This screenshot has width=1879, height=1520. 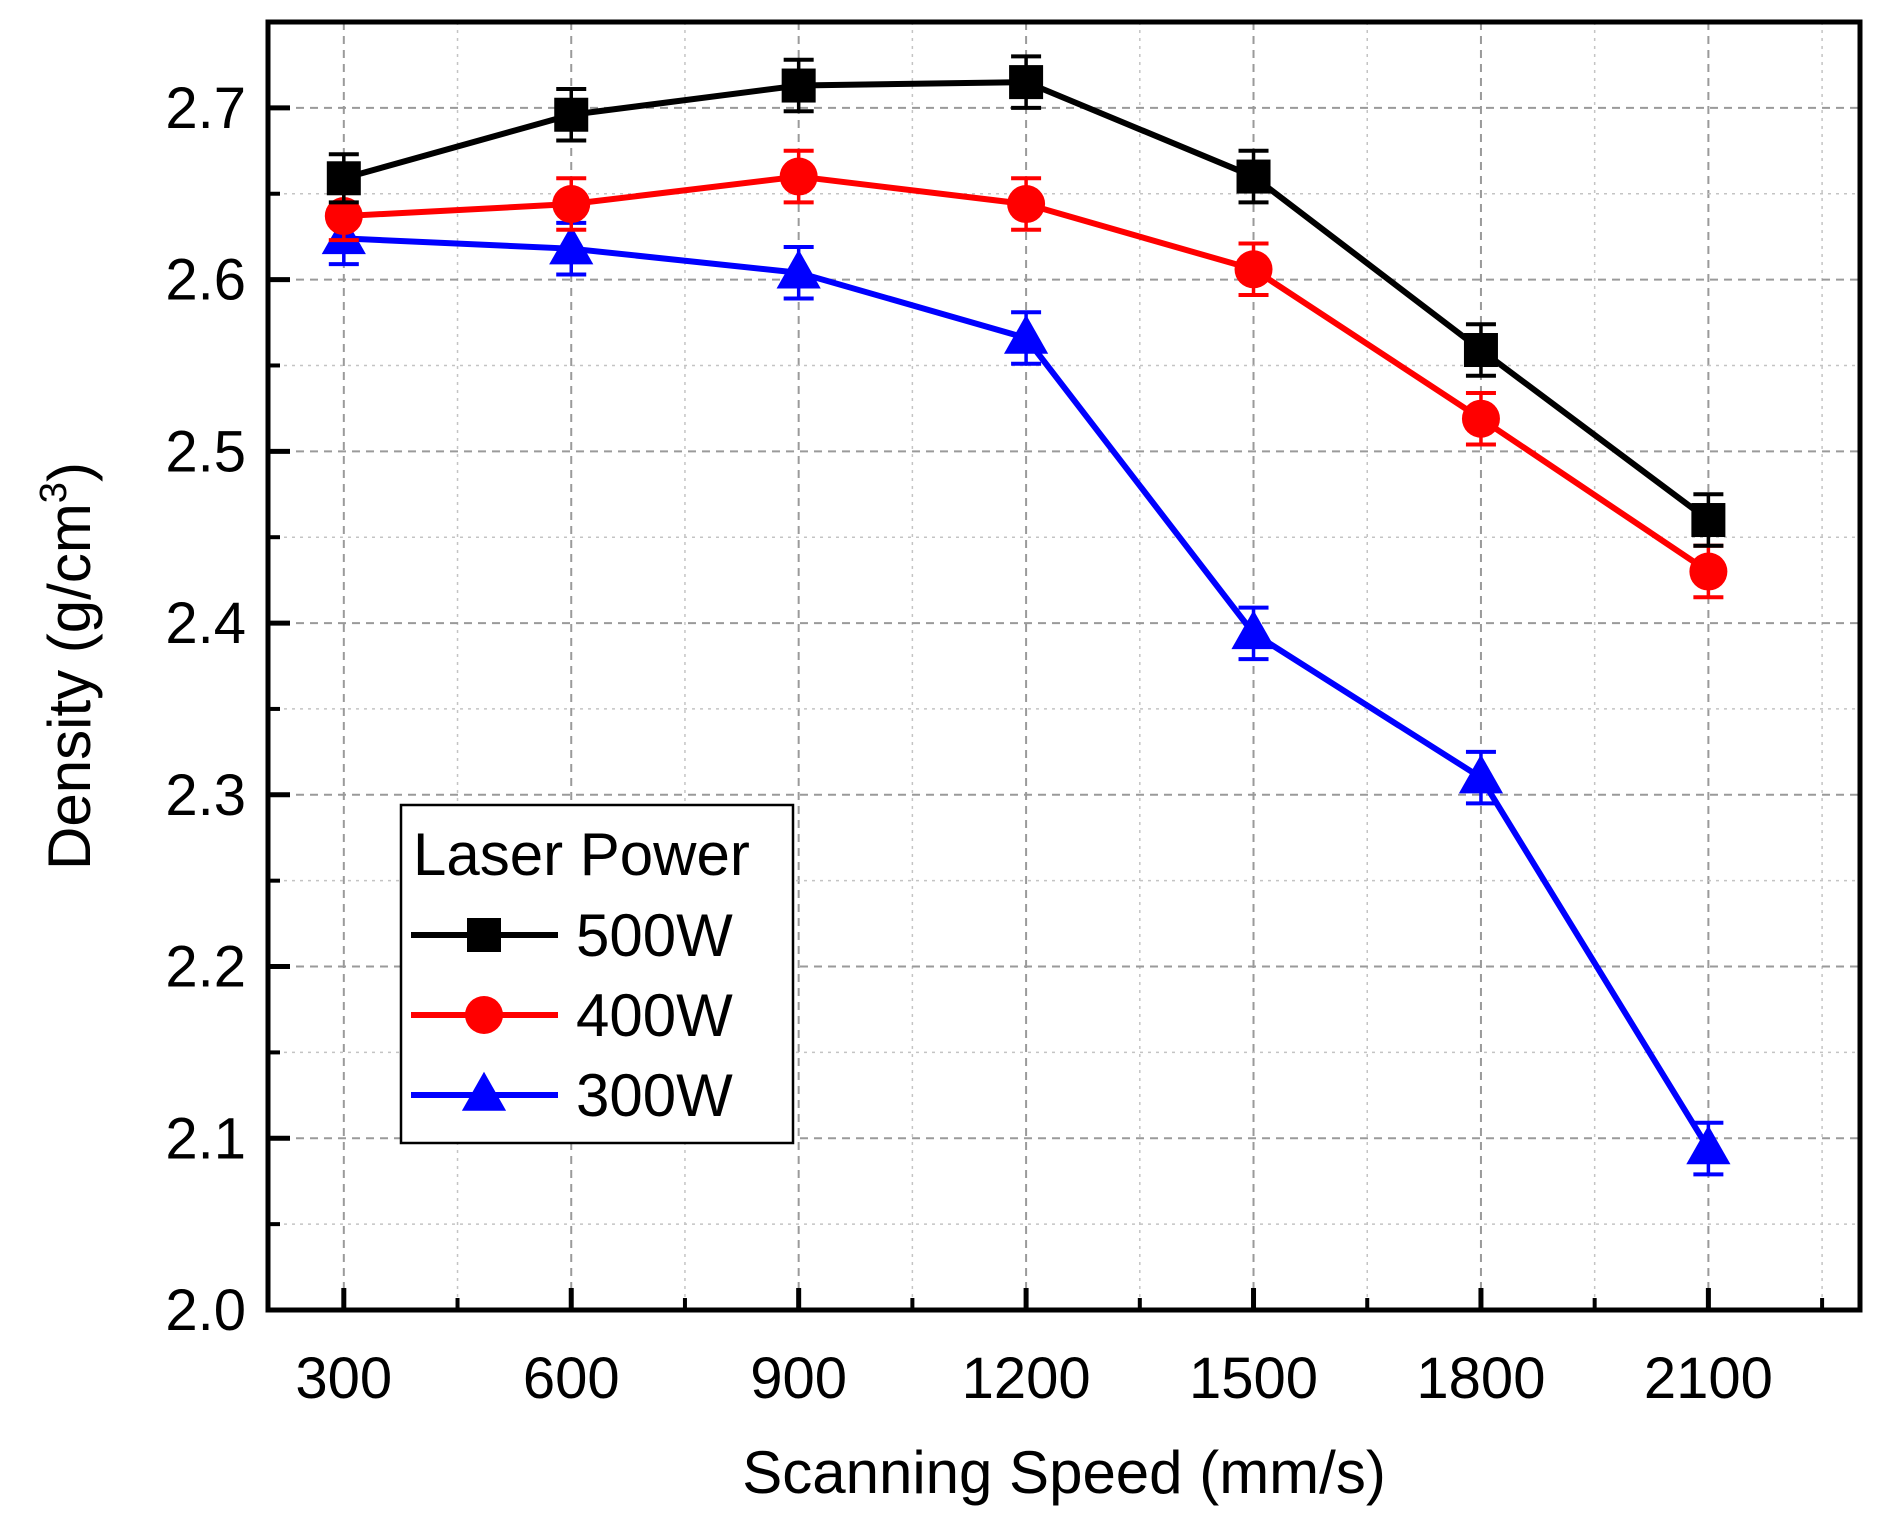 I want to click on legend-box, so click(x=597, y=974).